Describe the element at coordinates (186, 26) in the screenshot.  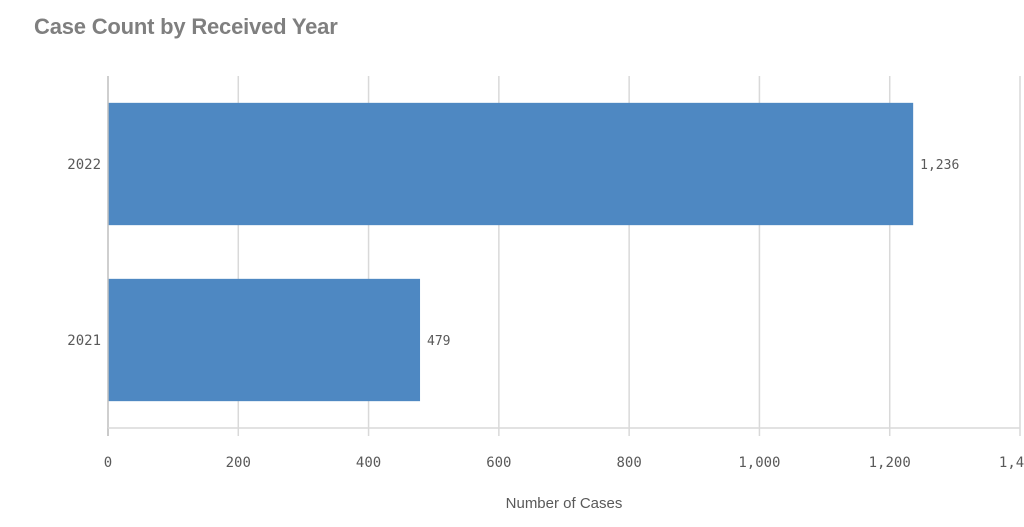
I see `chart-title: Case Count by Received Year` at that location.